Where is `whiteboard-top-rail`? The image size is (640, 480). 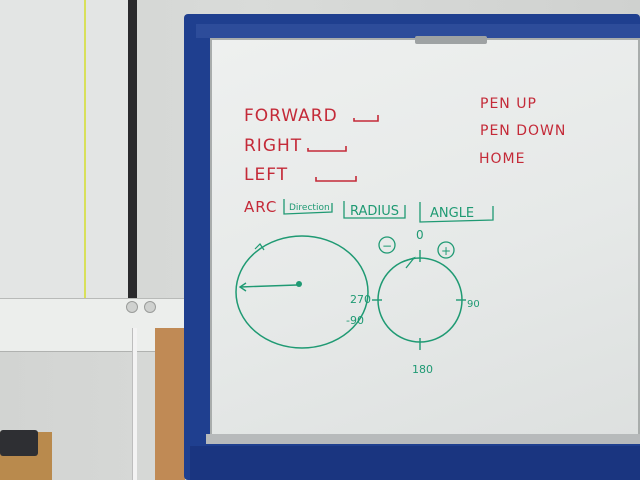
whiteboard-top-rail is located at coordinates (418, 31).